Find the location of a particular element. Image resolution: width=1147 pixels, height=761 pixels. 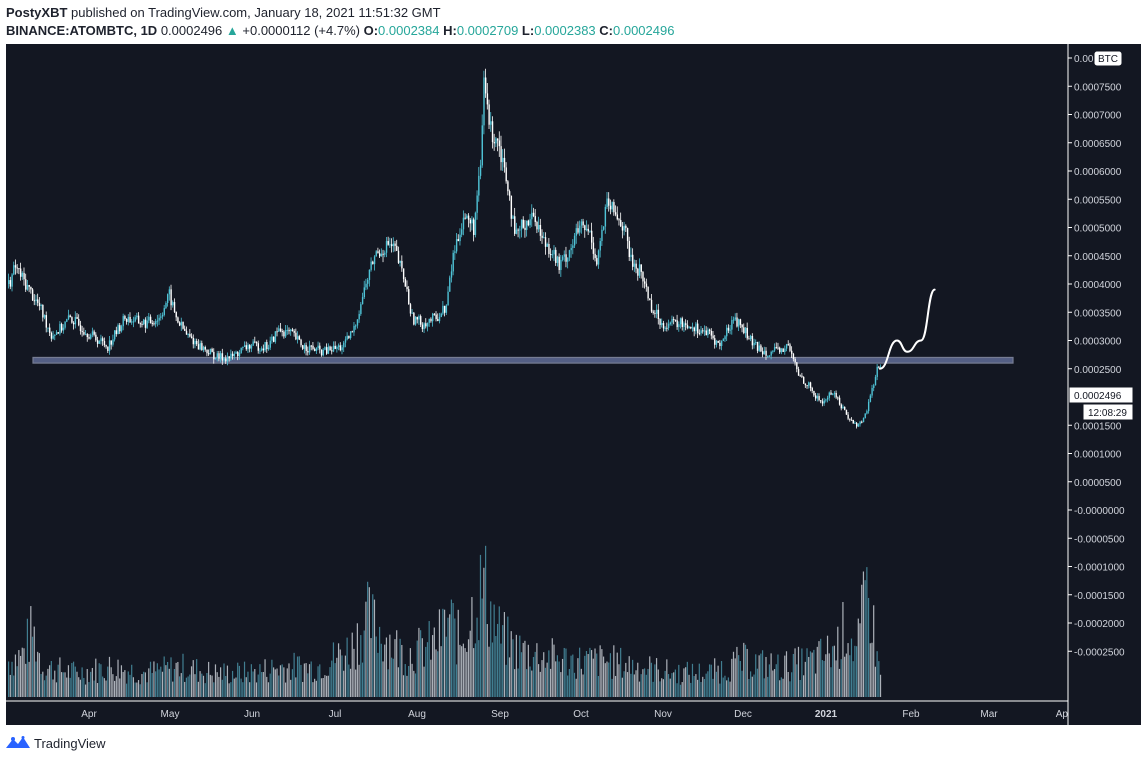

projection-path is located at coordinates (907, 329).